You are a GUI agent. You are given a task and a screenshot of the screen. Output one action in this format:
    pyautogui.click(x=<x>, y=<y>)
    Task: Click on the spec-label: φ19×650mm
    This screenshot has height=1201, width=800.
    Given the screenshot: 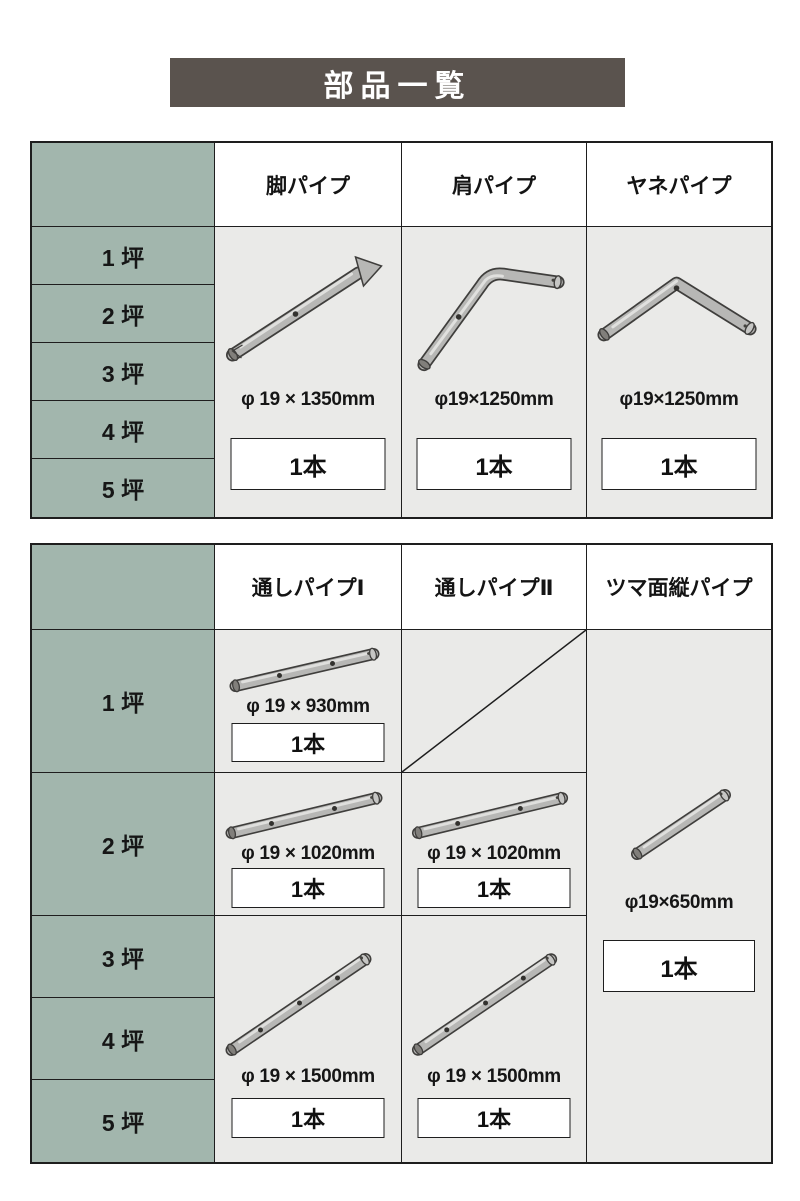 What is the action you would take?
    pyautogui.click(x=679, y=902)
    